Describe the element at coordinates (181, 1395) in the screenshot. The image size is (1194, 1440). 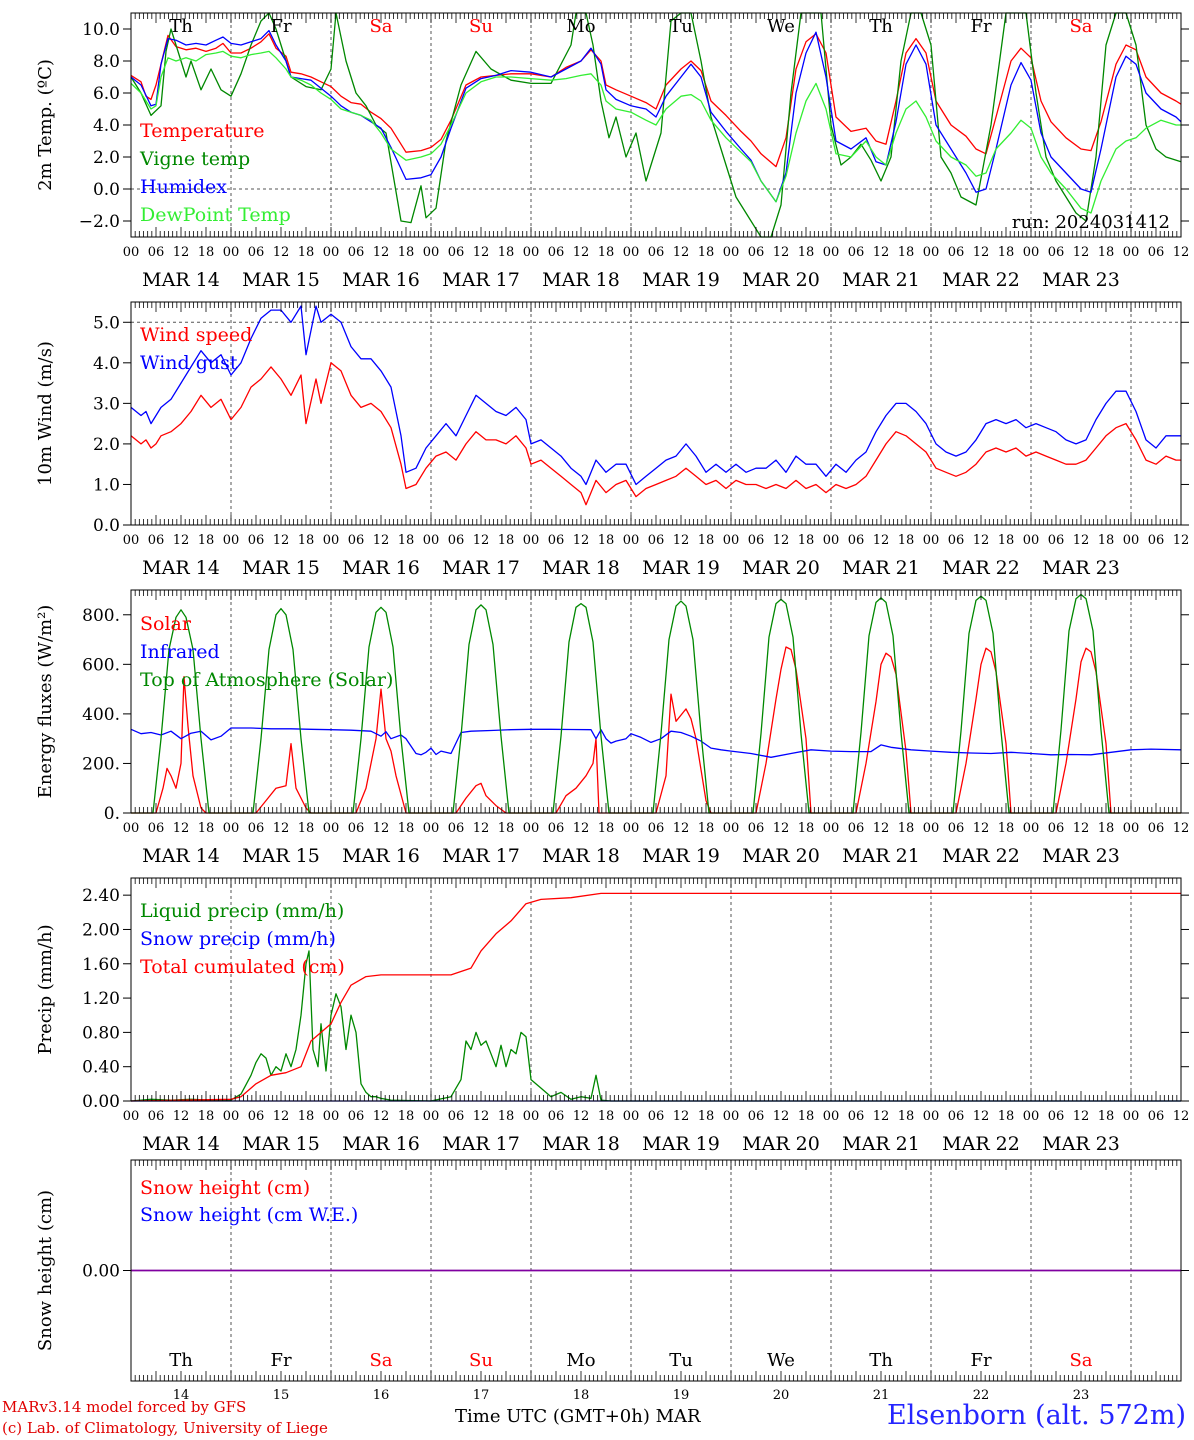
I see `day-number-label: 14` at that location.